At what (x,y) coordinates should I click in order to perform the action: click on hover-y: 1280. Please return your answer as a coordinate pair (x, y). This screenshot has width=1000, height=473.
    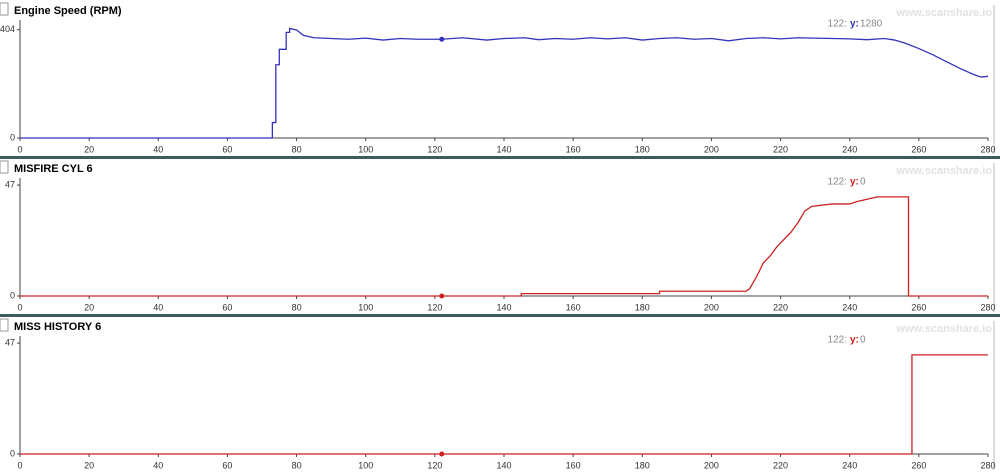
    Looking at the image, I should click on (871, 24).